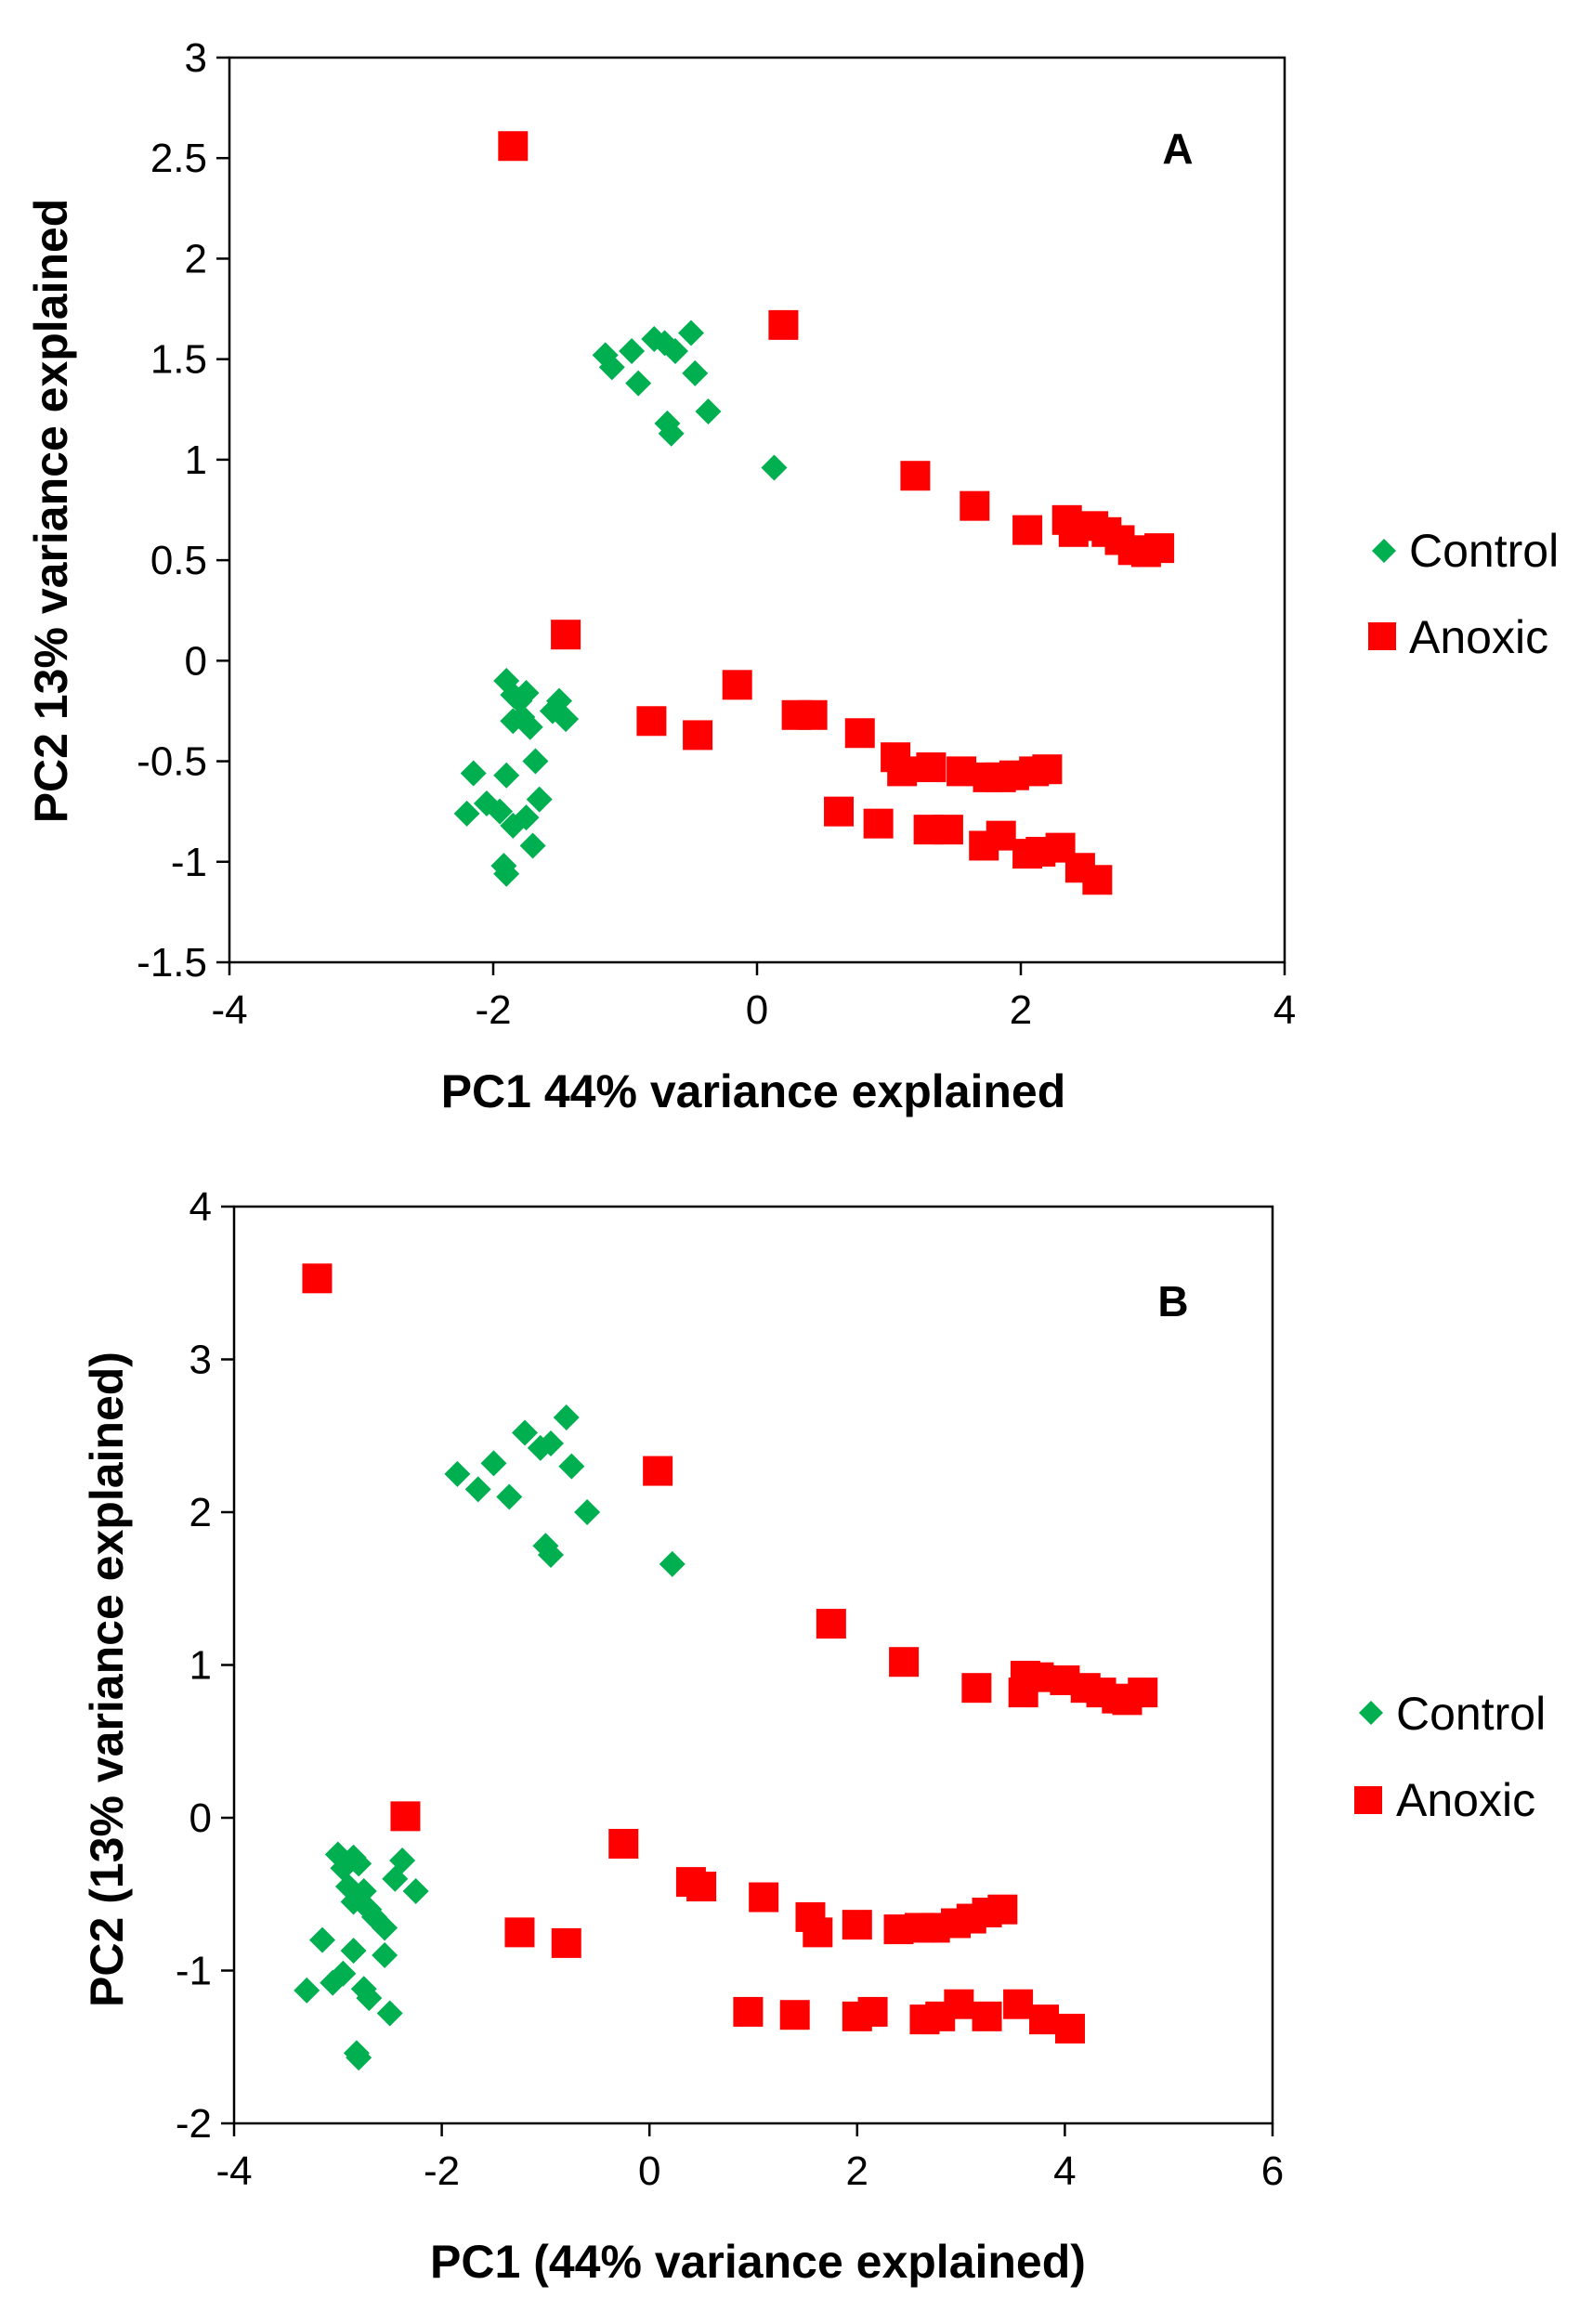  I want to click on panel-b-y-tick-label: 3, so click(200, 1360).